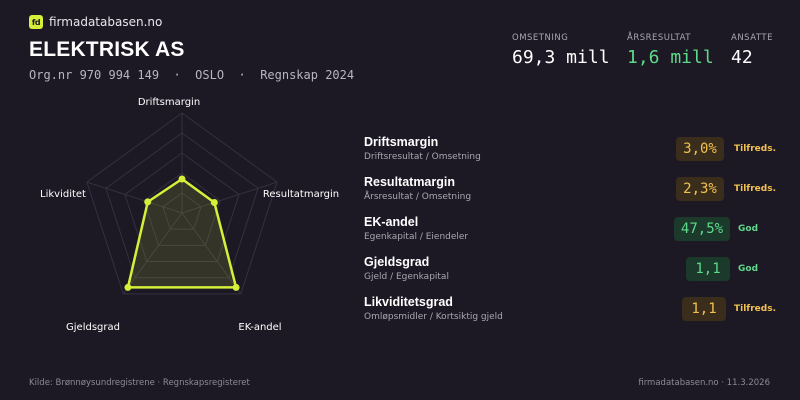 The width and height of the screenshot is (800, 400). Describe the element at coordinates (670, 57) in the screenshot. I see `kpi-value: 1,6 mill` at that location.